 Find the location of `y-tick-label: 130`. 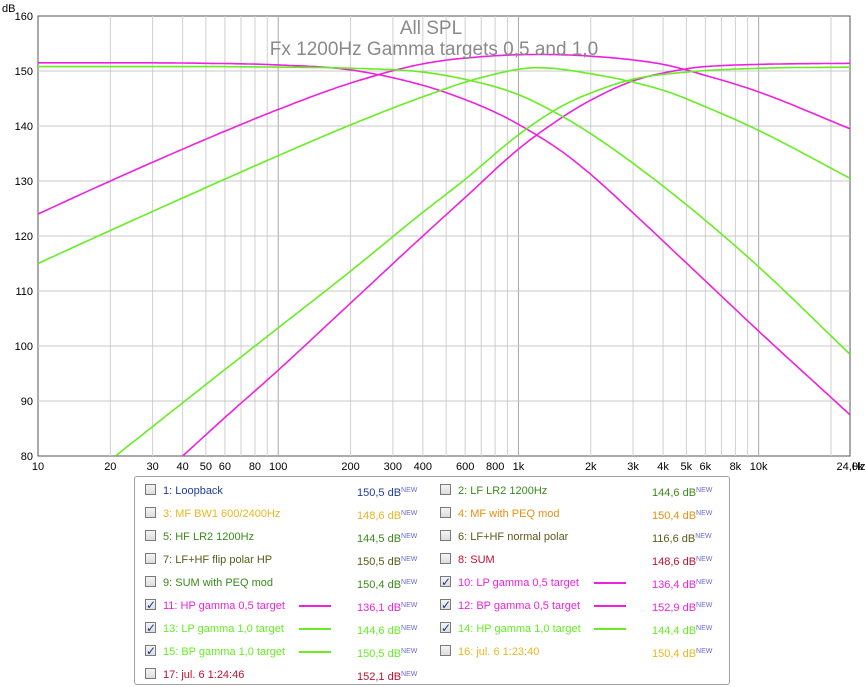

y-tick-label: 130 is located at coordinates (24, 182).